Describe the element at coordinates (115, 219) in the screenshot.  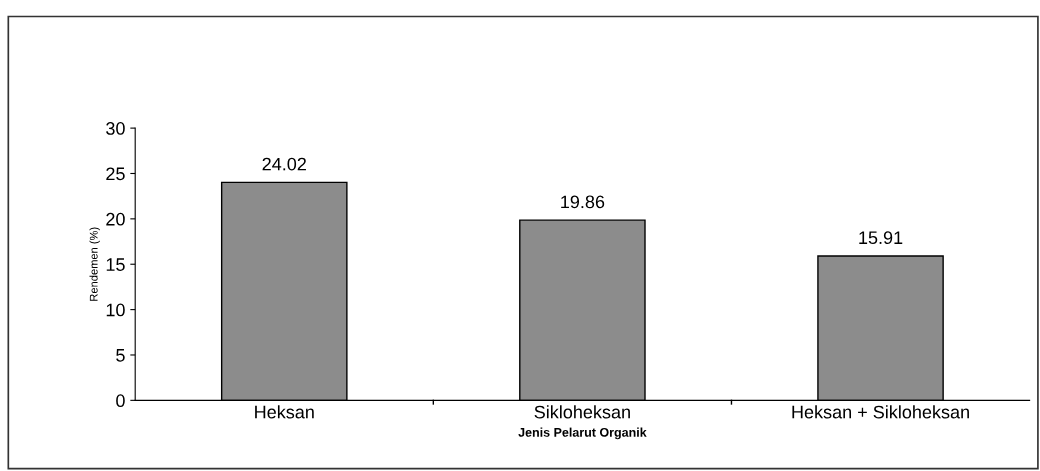
I see `y-tick-label: 20` at that location.